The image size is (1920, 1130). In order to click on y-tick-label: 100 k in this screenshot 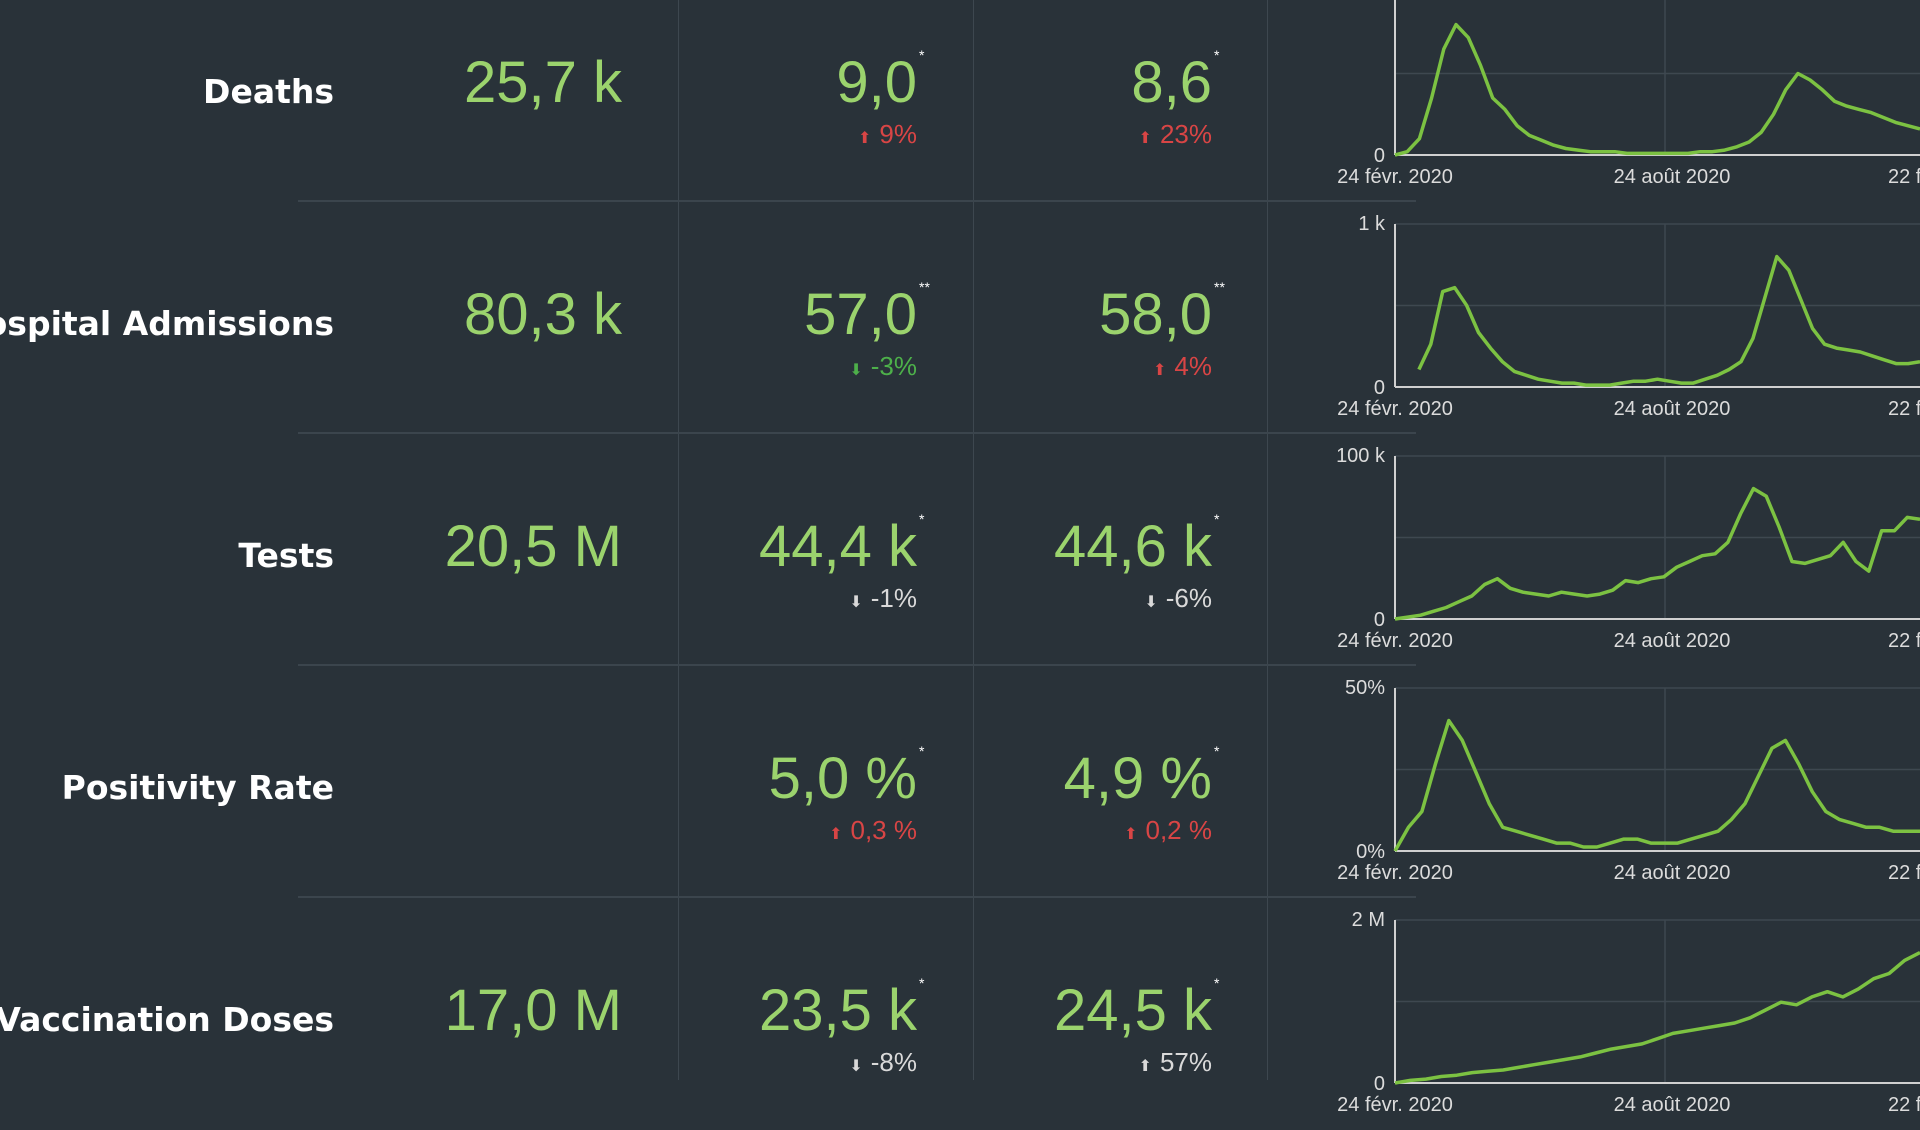, I will do `click(1361, 456)`.